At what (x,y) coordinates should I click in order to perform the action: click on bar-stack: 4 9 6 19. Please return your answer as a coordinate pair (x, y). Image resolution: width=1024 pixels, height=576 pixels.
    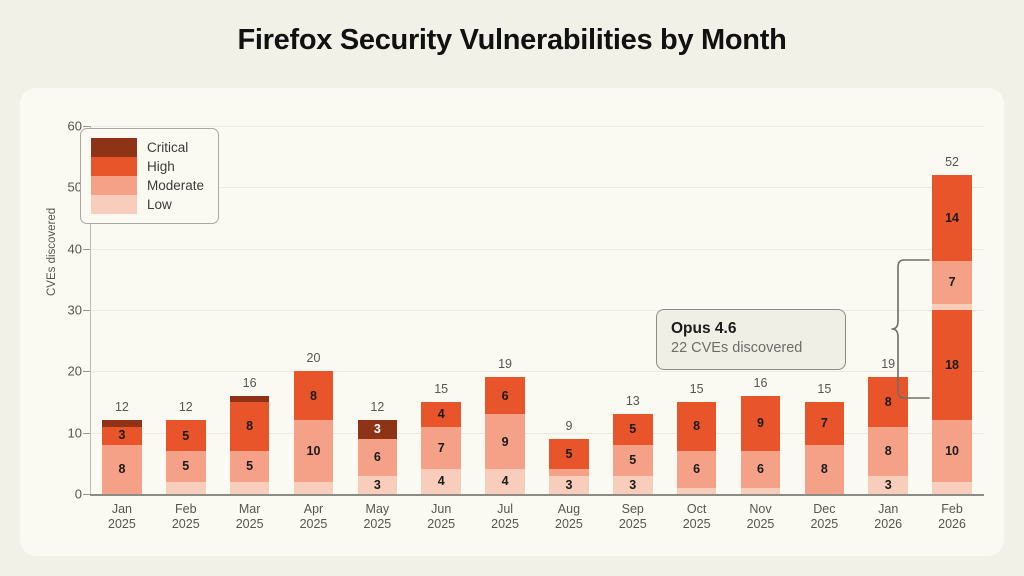
    Looking at the image, I should click on (505, 310).